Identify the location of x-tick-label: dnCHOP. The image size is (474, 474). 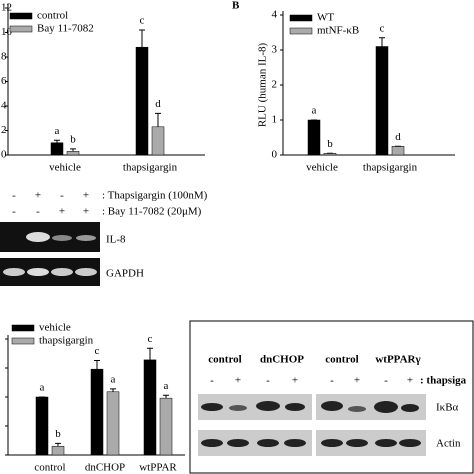
(105, 468).